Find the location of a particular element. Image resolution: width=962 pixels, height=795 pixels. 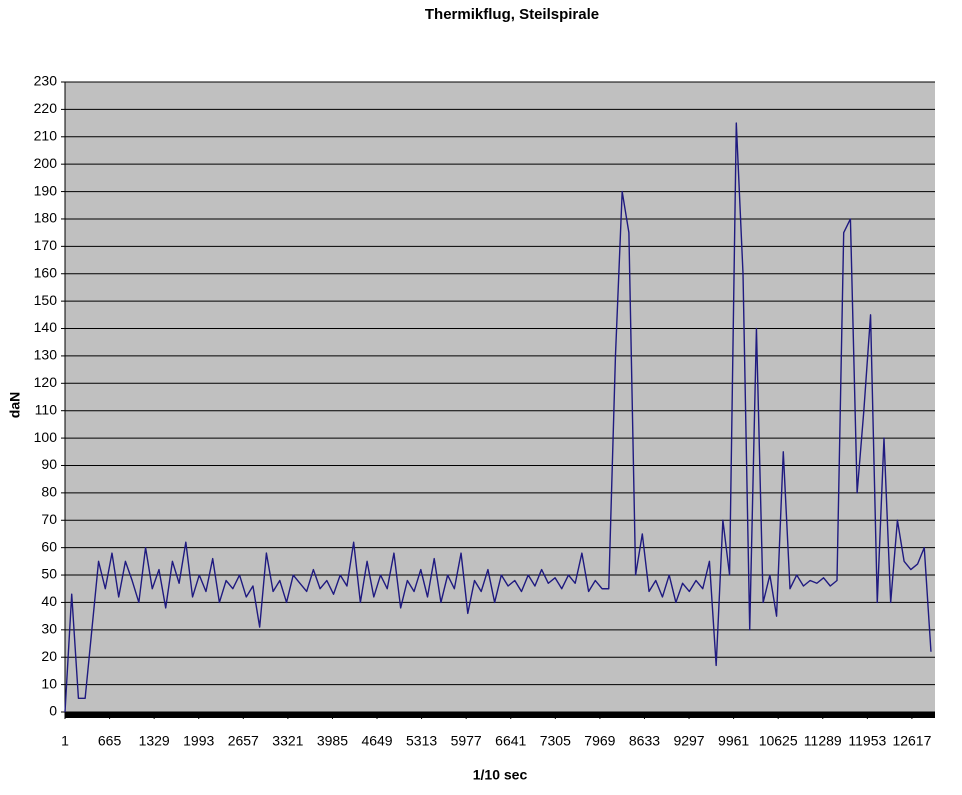

x-tick-label: 5977 is located at coordinates (466, 741).